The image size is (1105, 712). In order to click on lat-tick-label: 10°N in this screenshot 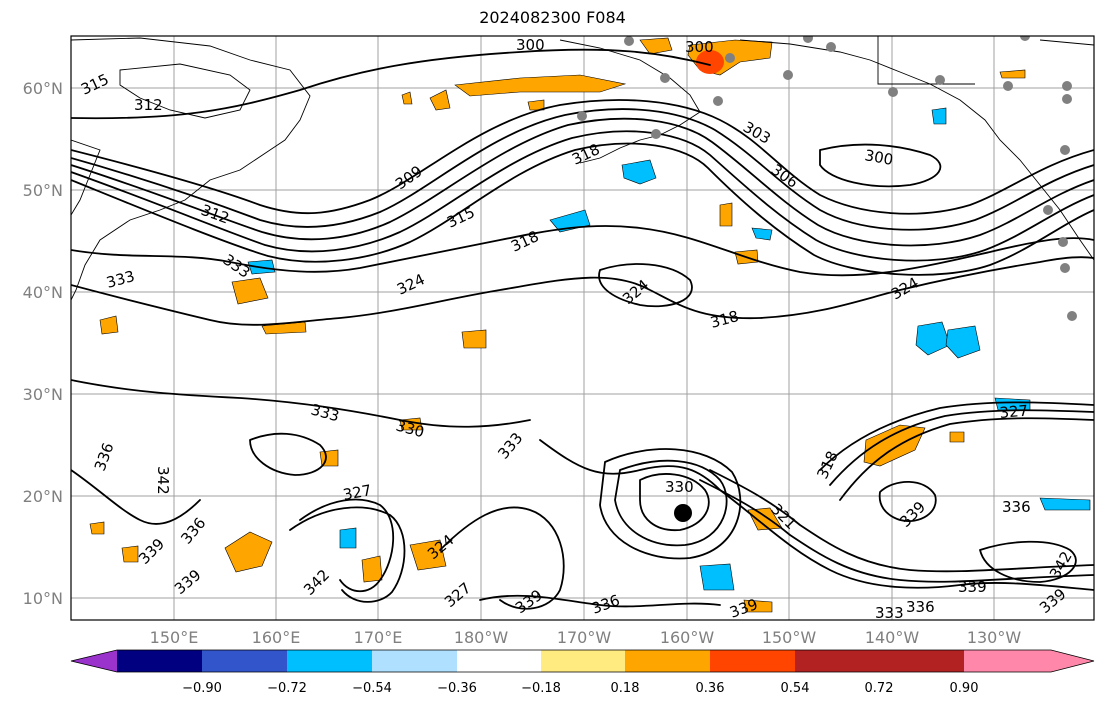, I will do `click(43, 598)`.